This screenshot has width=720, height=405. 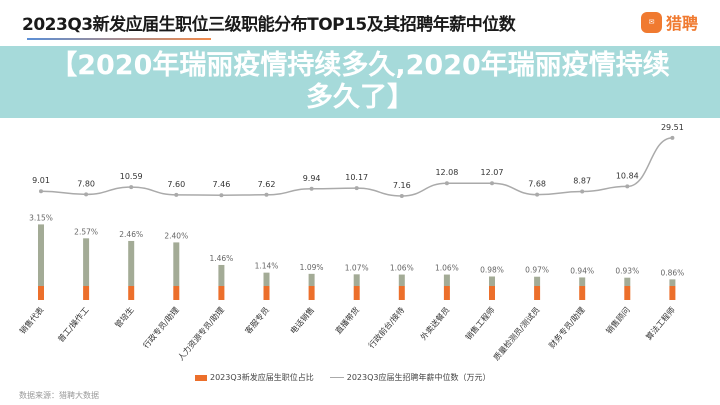 I want to click on line-data-label: 7.60, so click(x=176, y=184).